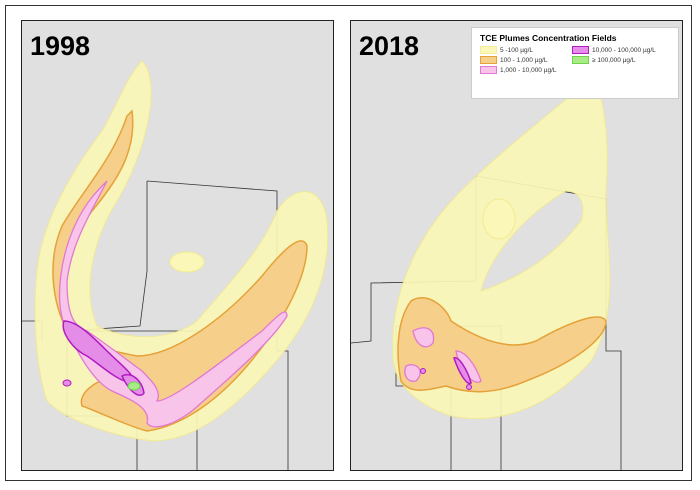 This screenshot has width=700, height=490. Describe the element at coordinates (517, 50) in the screenshot. I see `legend-label: 5 -100 µg/L` at that location.